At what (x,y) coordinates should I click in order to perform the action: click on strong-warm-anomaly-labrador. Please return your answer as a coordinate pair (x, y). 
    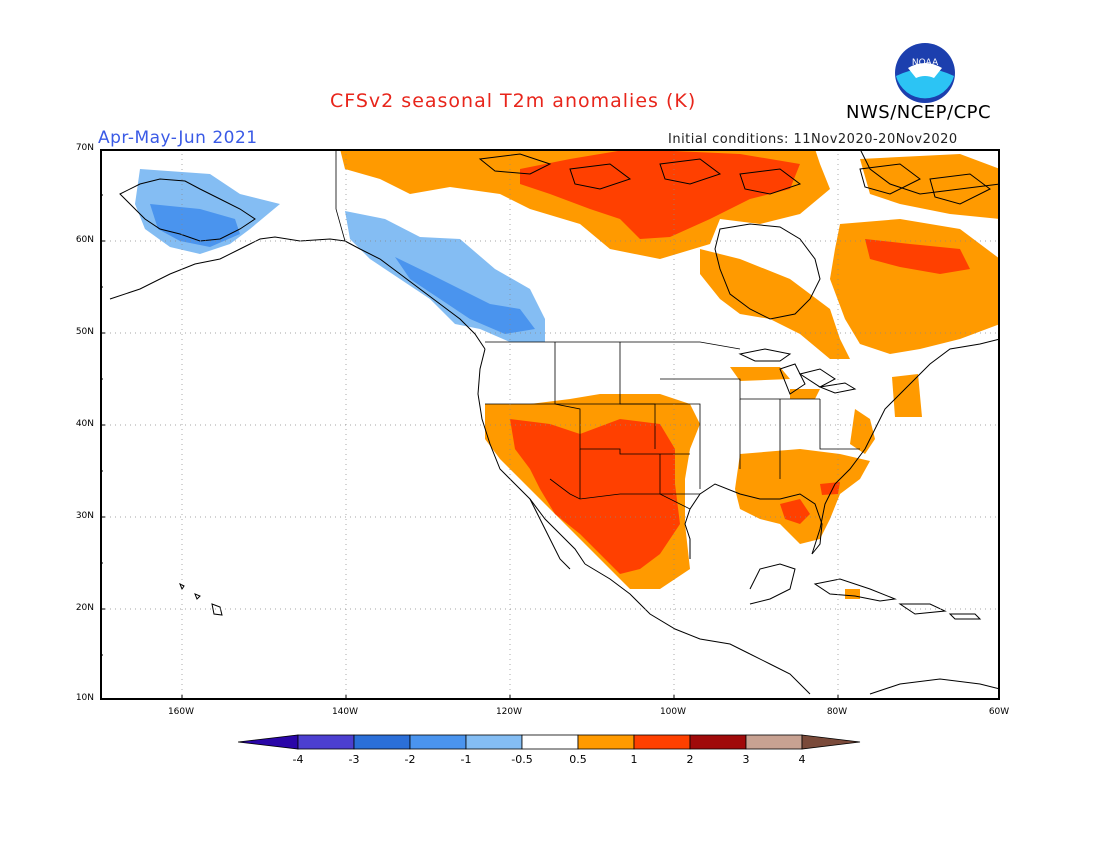
    Looking at the image, I should click on (917, 256).